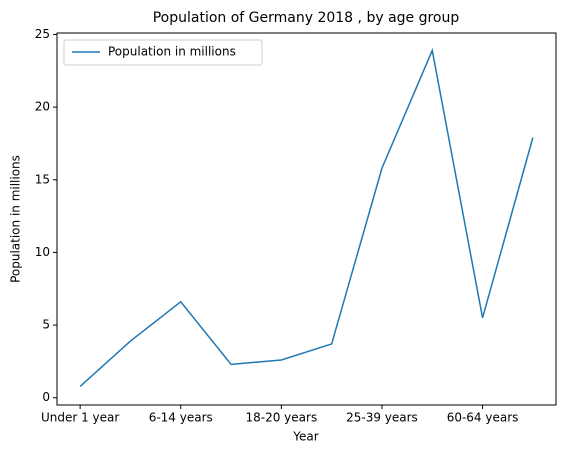  Describe the element at coordinates (16, 219) in the screenshot. I see `y-axis-label: Population in millions` at that location.